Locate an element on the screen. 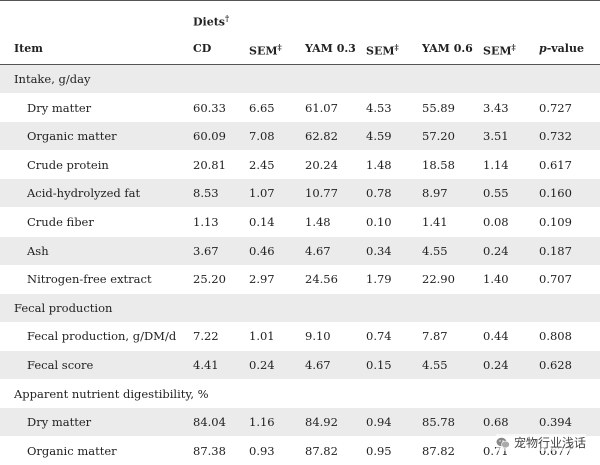  value-cell: 4.67 is located at coordinates (318, 250).